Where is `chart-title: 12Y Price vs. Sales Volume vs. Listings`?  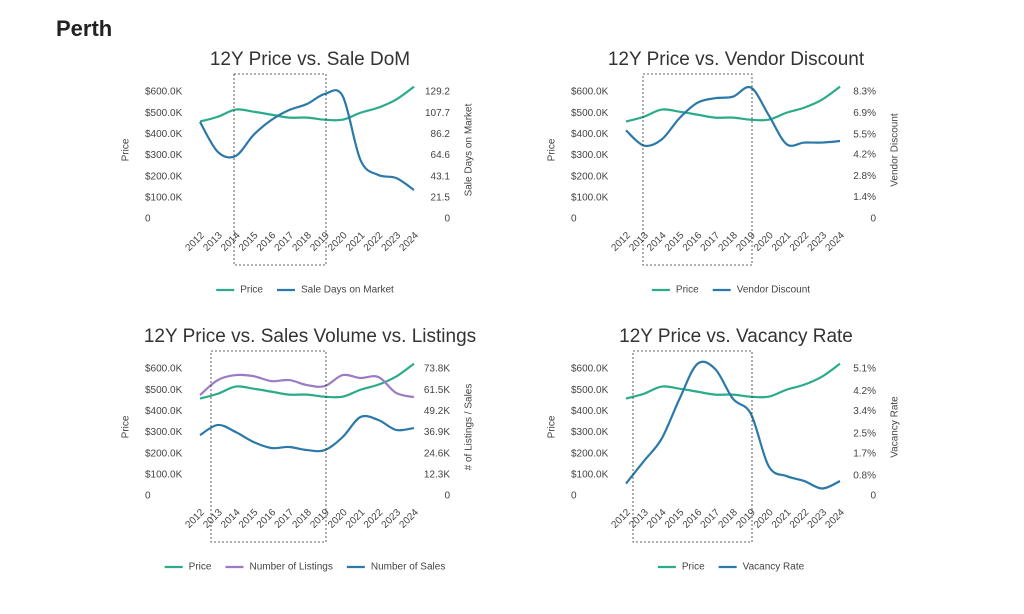 chart-title: 12Y Price vs. Sales Volume vs. Listings is located at coordinates (310, 336).